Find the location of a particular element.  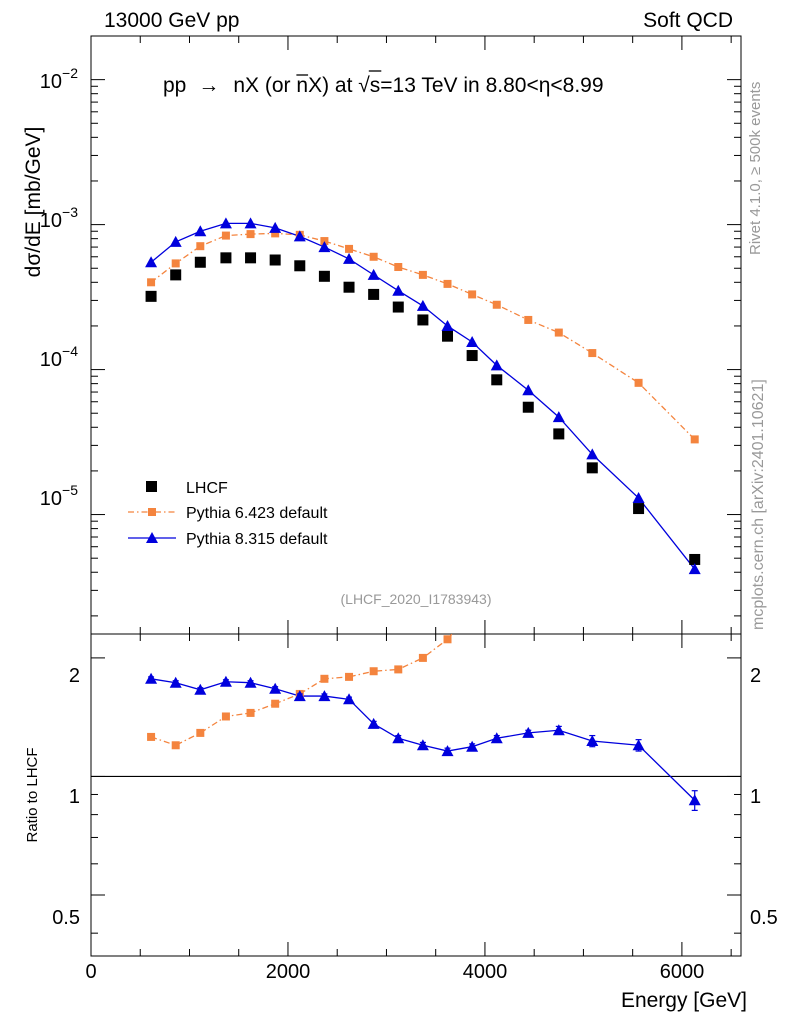

analysis-id-label: (LHCF_2020_I1783943) is located at coordinates (416, 599).